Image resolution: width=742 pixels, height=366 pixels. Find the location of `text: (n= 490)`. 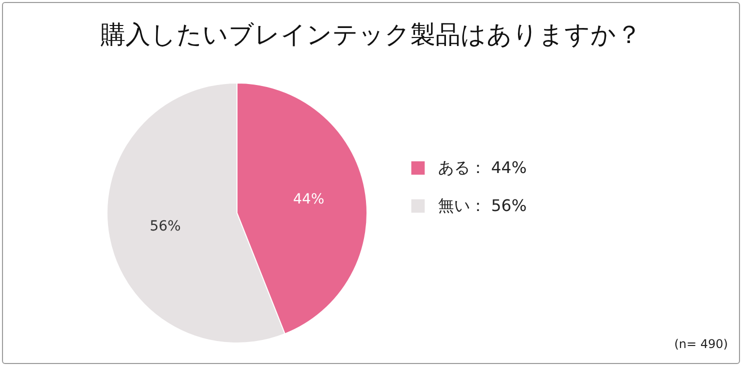

text: (n= 490) is located at coordinates (701, 344).